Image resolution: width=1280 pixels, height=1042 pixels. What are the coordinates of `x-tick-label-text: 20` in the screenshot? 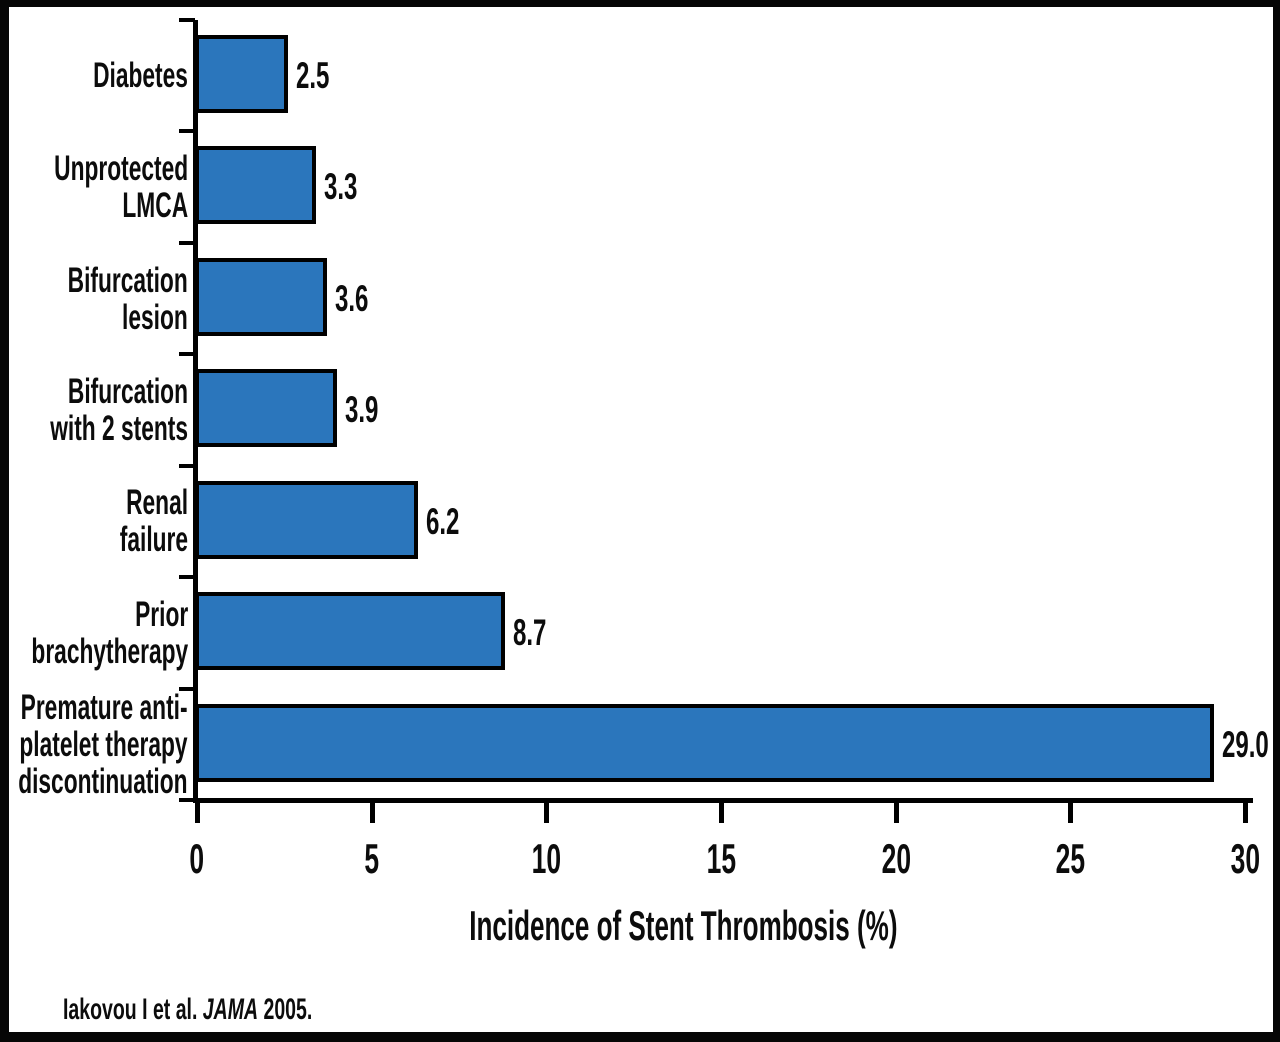 It's located at (896, 858).